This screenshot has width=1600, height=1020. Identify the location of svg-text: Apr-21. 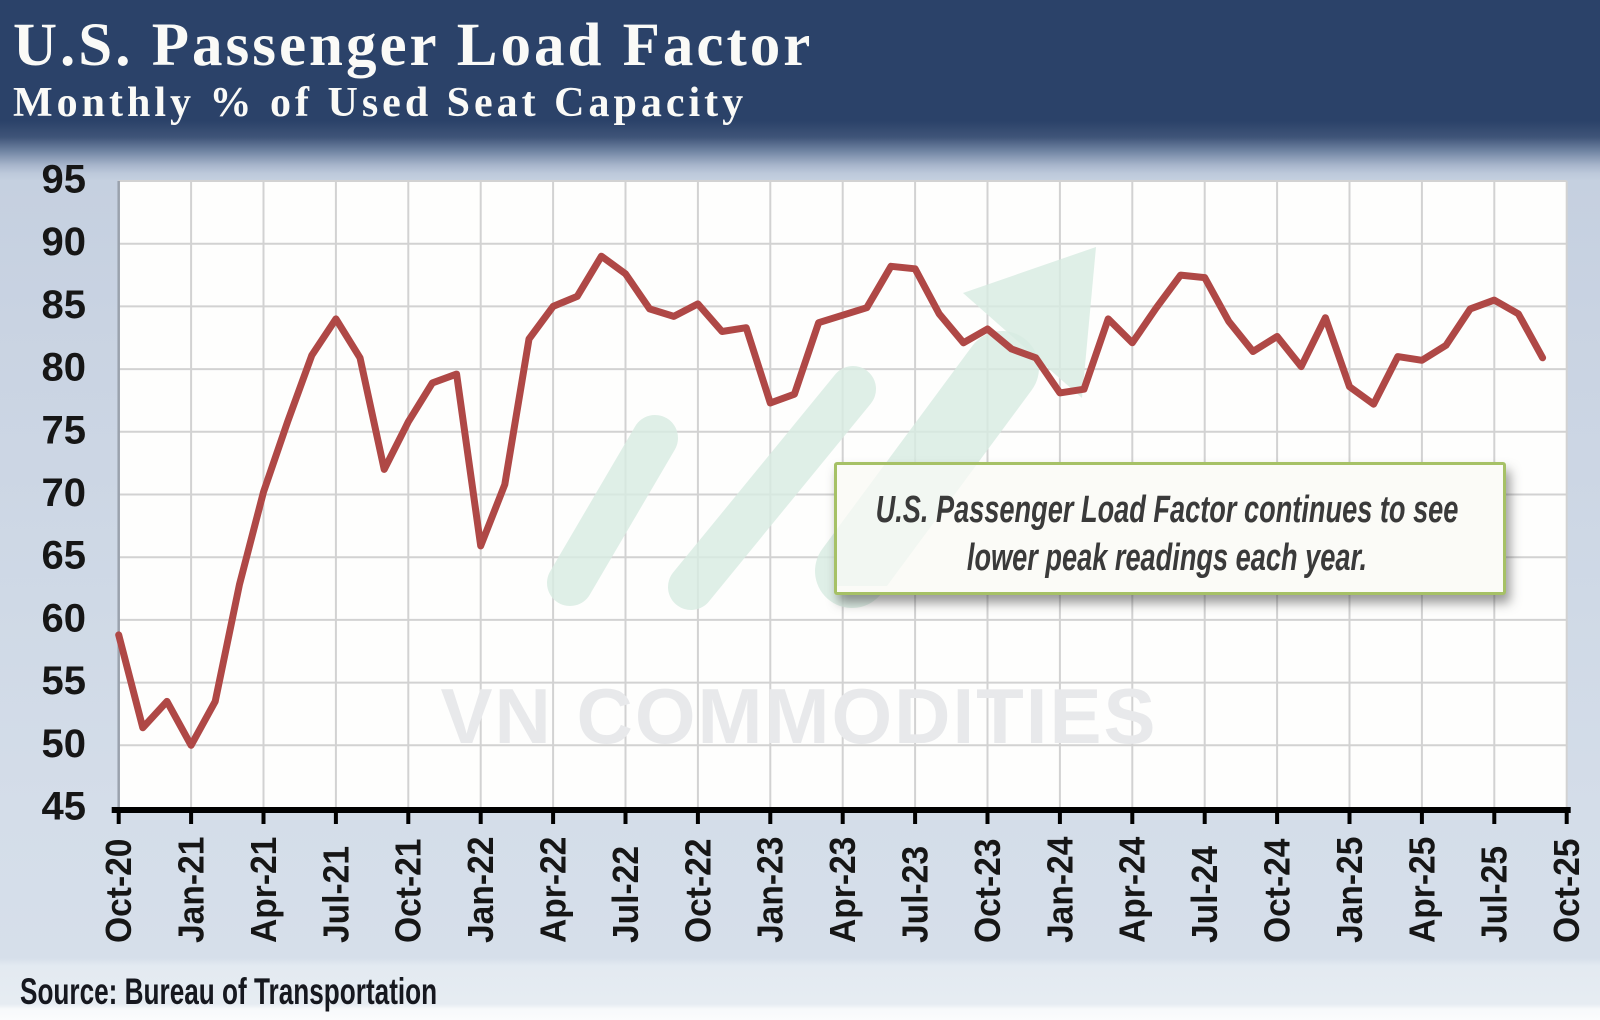
(264, 890).